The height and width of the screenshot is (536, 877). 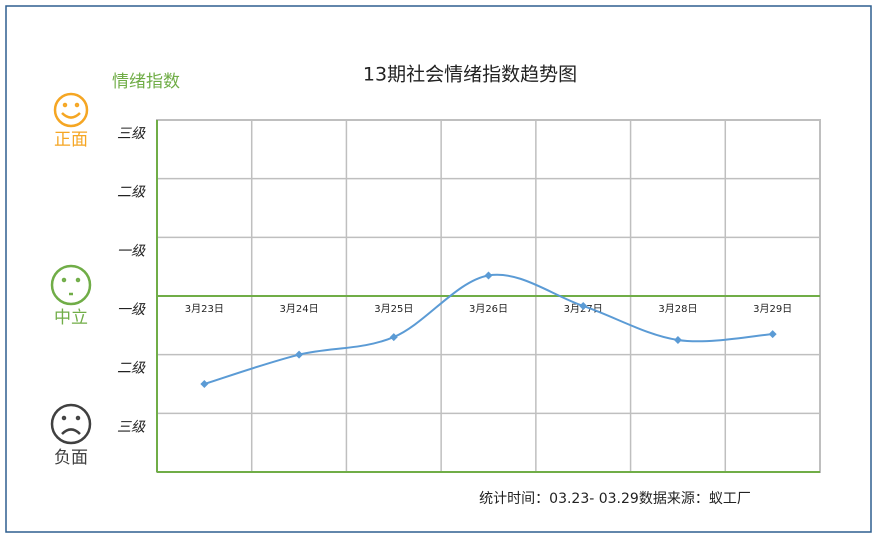 I want to click on x-tick-label: 3月23日, so click(x=204, y=309).